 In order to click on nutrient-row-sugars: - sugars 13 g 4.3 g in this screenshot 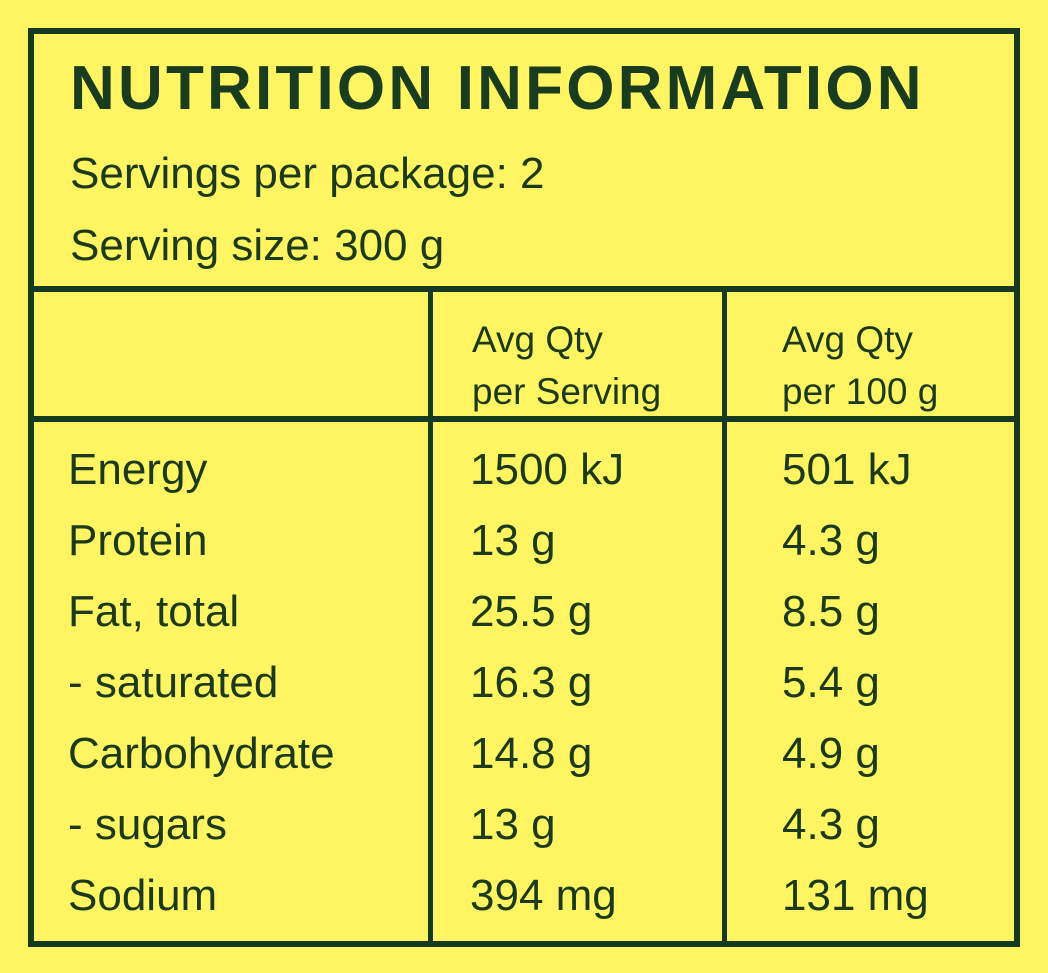, I will do `click(524, 834)`.